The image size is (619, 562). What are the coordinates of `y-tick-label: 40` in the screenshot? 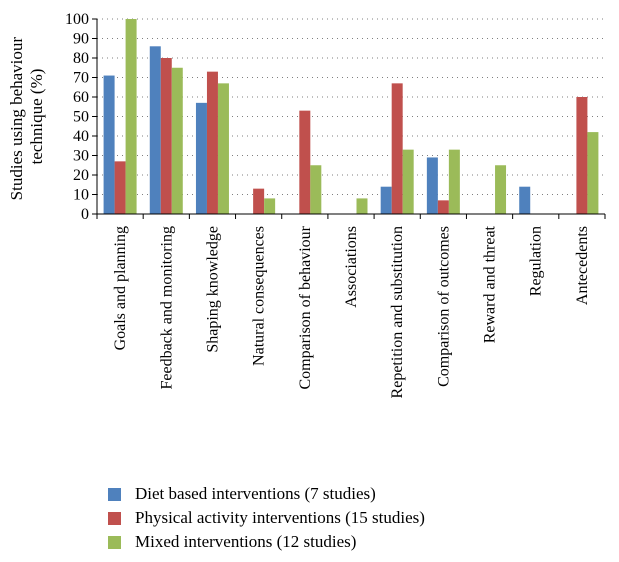 It's located at (81, 136).